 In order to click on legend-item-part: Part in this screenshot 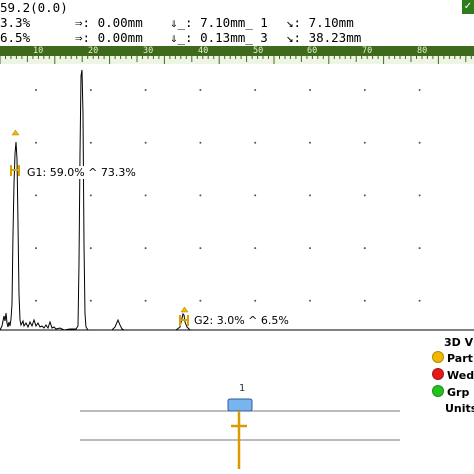, I will do `click(452, 358)`.